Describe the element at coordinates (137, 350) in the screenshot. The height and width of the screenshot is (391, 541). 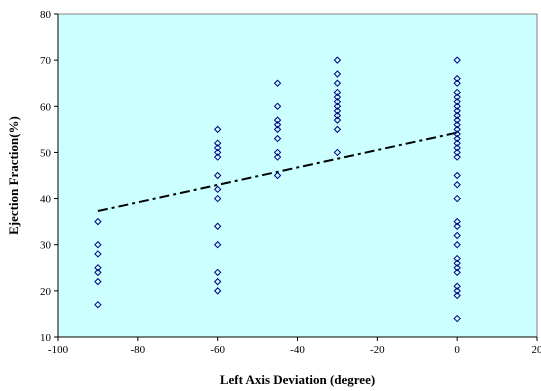
I see `x-tick-label: -80` at that location.